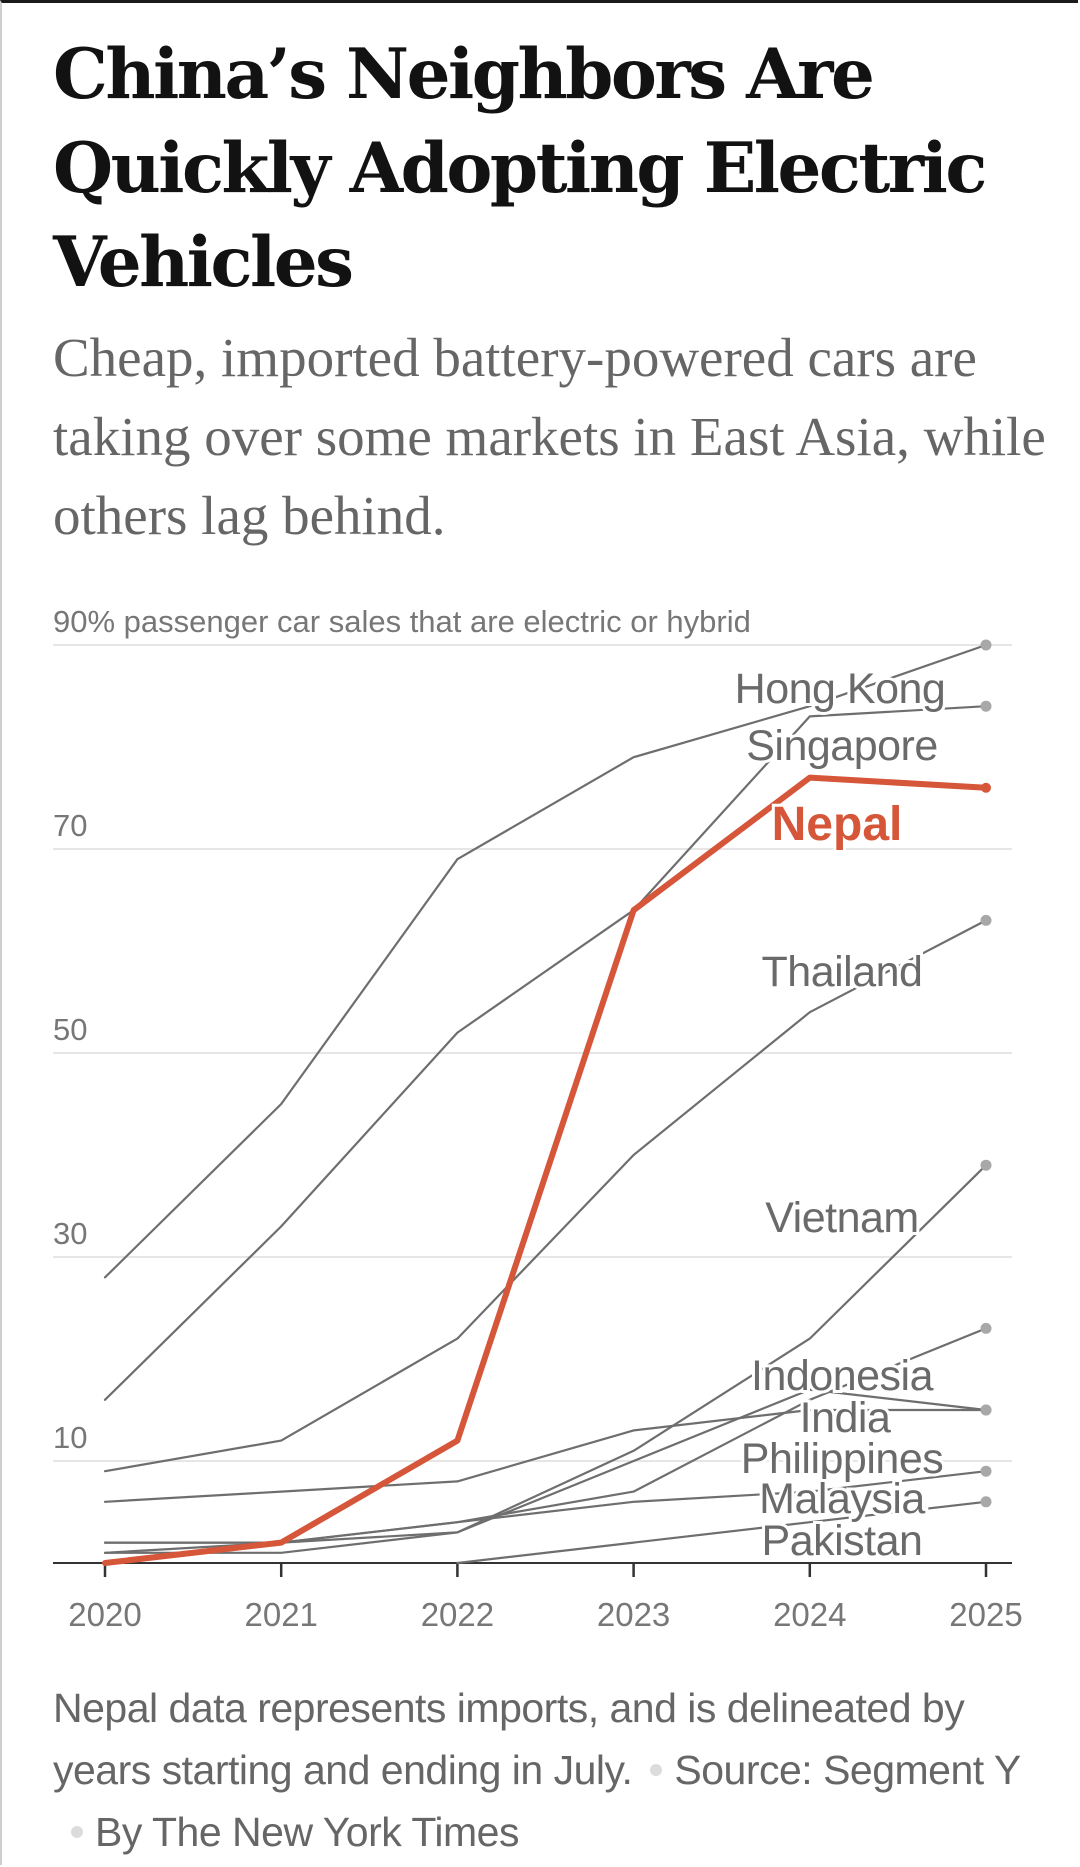 The height and width of the screenshot is (1867, 1080). What do you see at coordinates (986, 645) in the screenshot?
I see `end-point-hong-kong` at bounding box center [986, 645].